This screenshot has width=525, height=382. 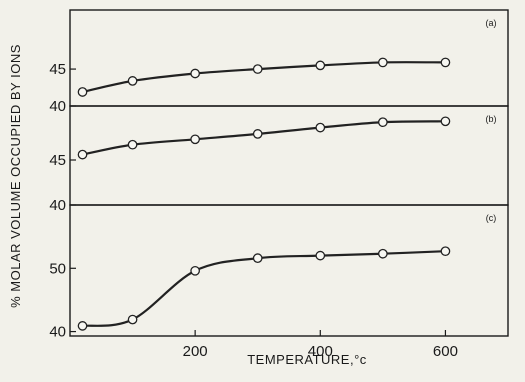 I want to click on x-tick-label: 200, so click(x=195, y=351).